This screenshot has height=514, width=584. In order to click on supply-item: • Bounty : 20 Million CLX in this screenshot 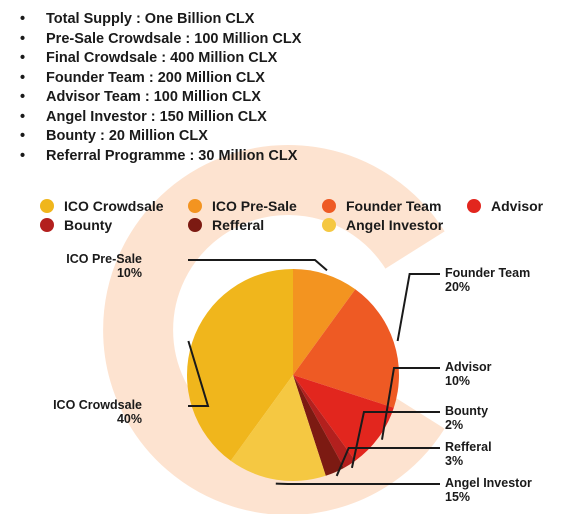, I will do `click(160, 137)`.